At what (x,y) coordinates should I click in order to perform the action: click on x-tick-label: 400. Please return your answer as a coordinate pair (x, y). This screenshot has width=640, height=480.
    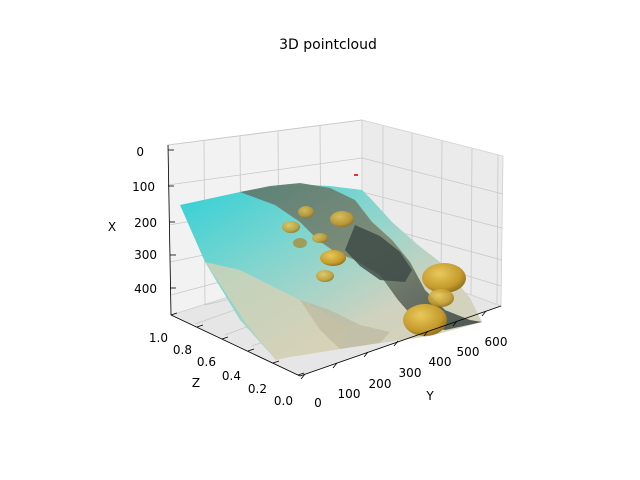
    Looking at the image, I should click on (145, 289).